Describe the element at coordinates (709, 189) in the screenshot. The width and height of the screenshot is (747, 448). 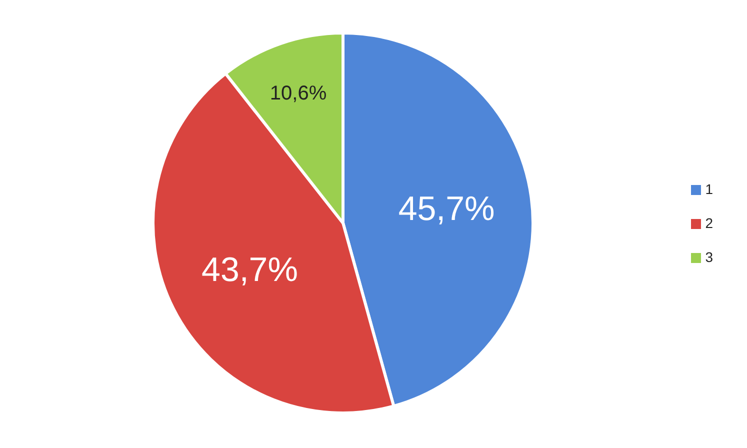
I see `legend-label: 1` at that location.